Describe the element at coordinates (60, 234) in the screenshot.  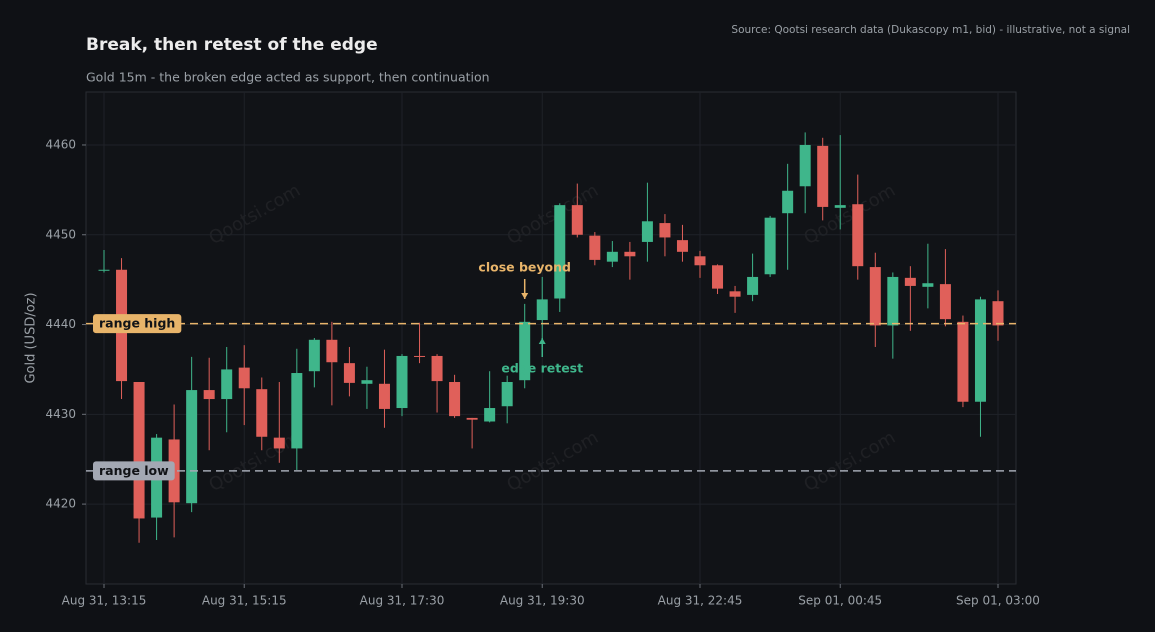
I see `y-tick-label: 4450` at that location.